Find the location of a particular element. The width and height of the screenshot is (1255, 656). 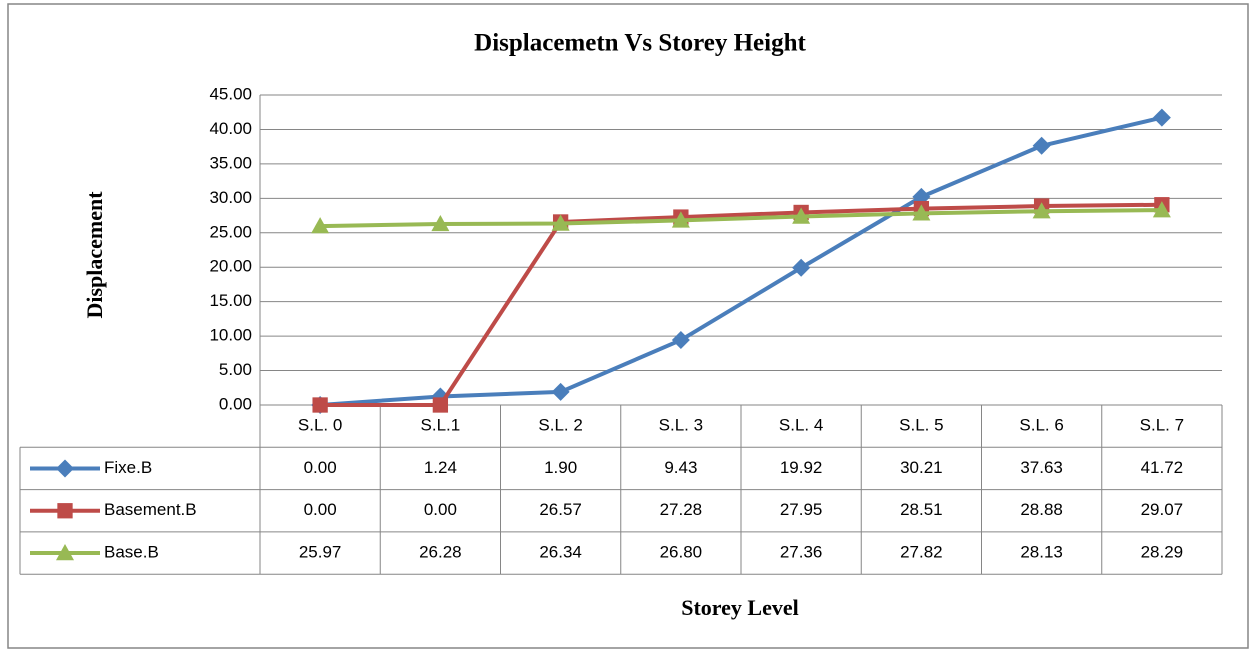

table-value: 9.43 is located at coordinates (680, 467).